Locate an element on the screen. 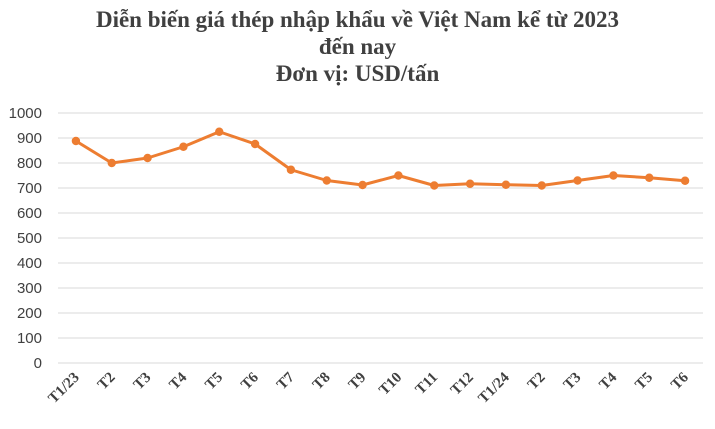 This screenshot has height=429, width=715. series-line is located at coordinates (380, 158).